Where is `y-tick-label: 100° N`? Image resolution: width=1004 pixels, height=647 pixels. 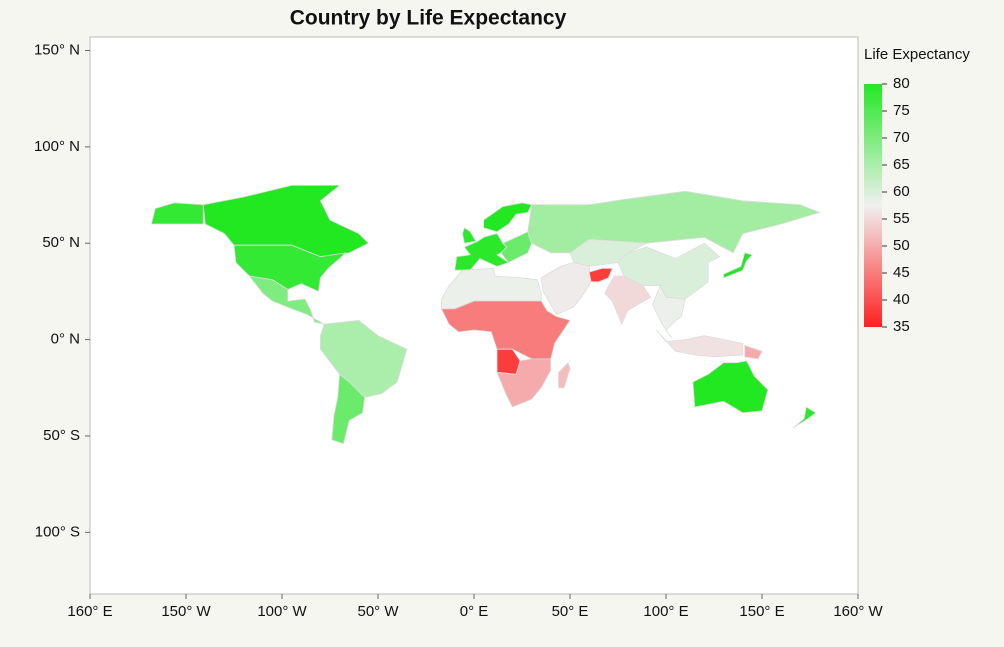
y-tick-label: 100° N is located at coordinates (57, 146).